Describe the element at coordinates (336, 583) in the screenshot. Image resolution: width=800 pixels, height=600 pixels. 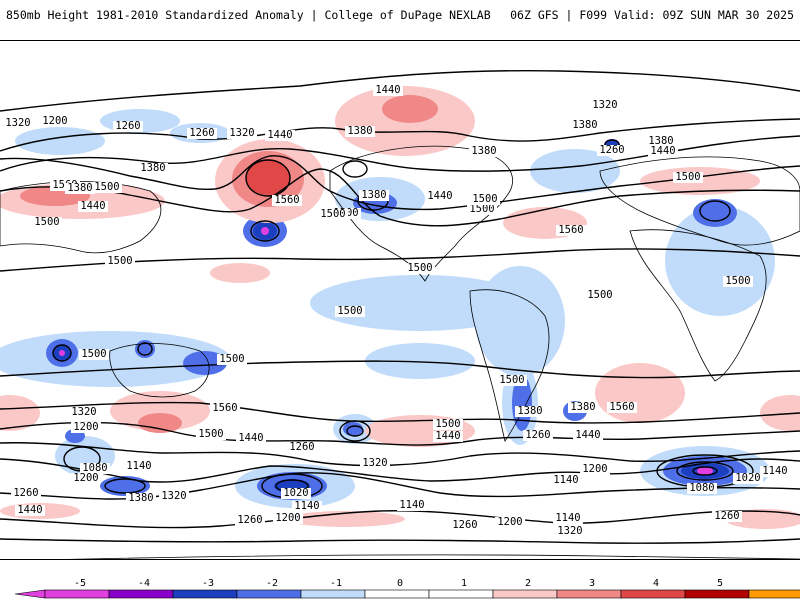
I see `colorbar-tick-label: -1` at that location.